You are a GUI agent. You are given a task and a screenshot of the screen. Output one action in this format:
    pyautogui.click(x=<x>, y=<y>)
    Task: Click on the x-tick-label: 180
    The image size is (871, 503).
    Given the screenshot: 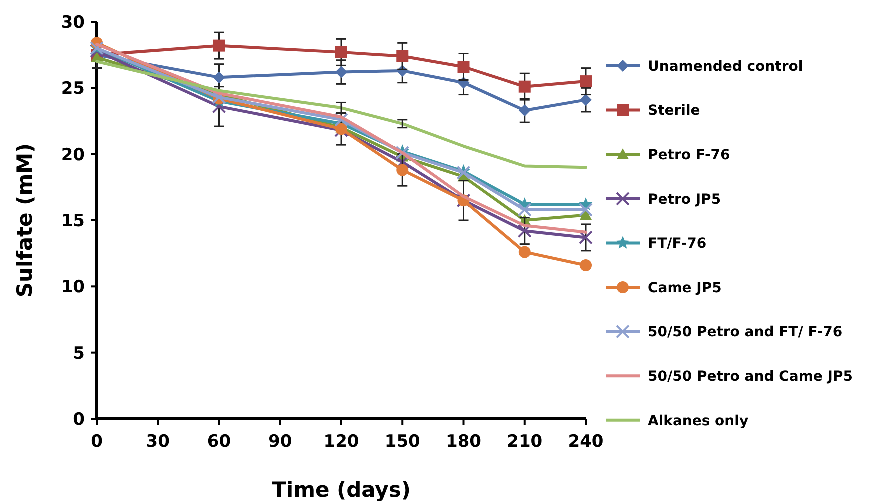 What is the action you would take?
    pyautogui.click(x=464, y=442)
    